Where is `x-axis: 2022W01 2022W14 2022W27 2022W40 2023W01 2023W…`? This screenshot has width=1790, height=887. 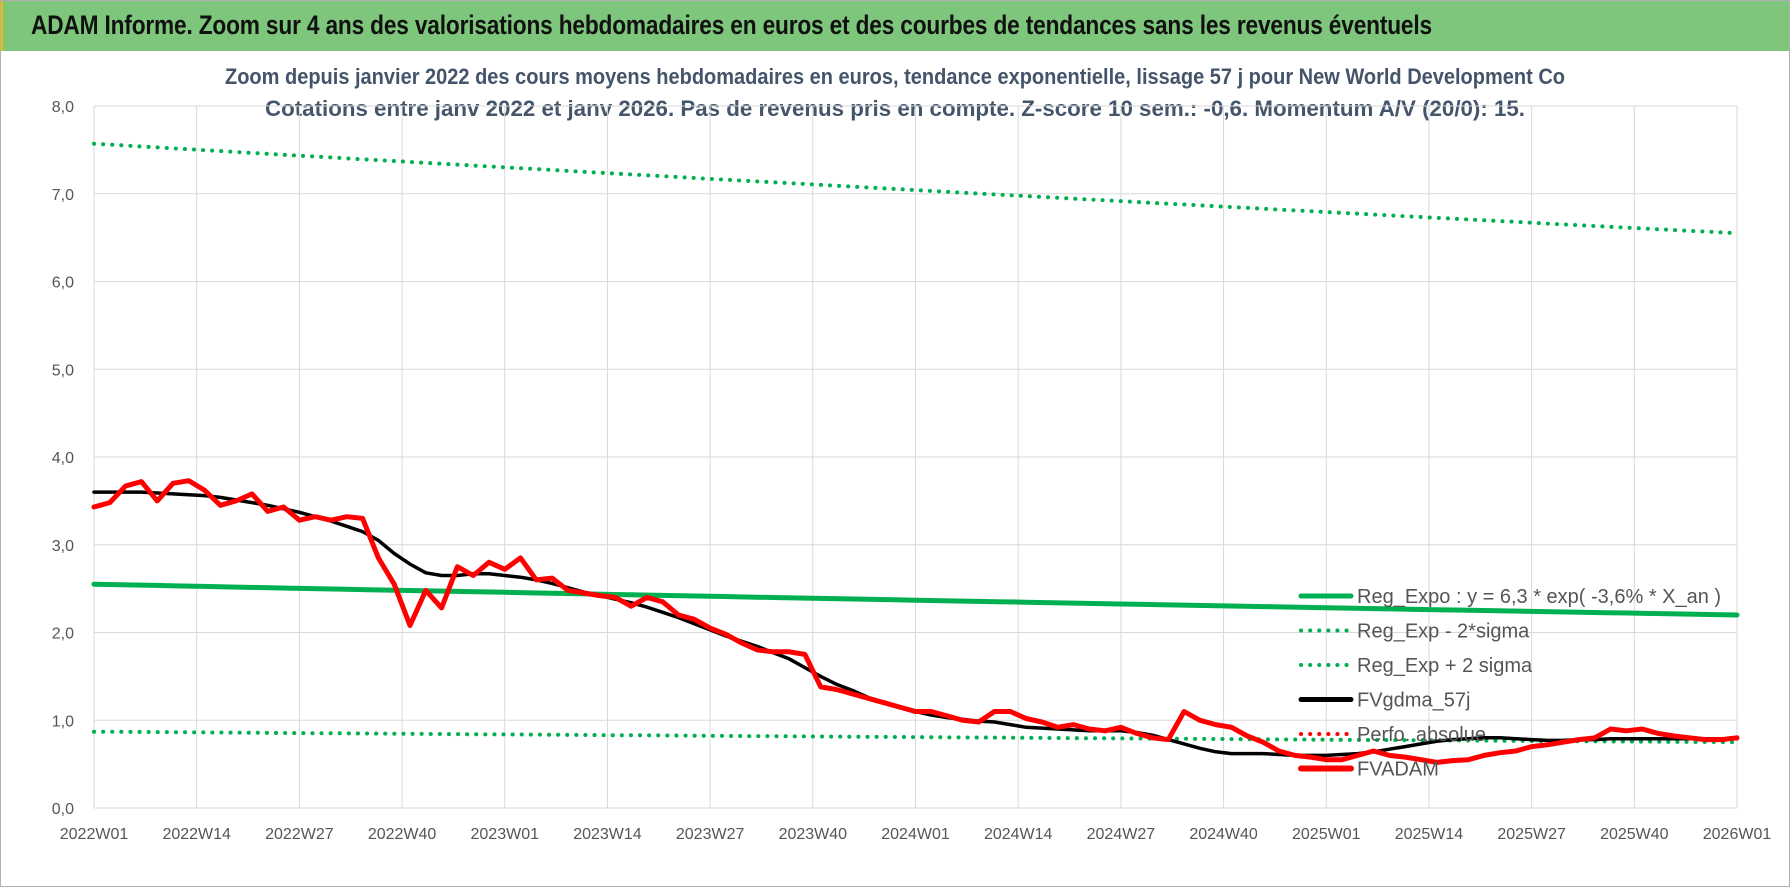
x-axis: 2022W01 2022W14 2022W27 2022W40 2023W01 2023W… is located at coordinates (916, 834).